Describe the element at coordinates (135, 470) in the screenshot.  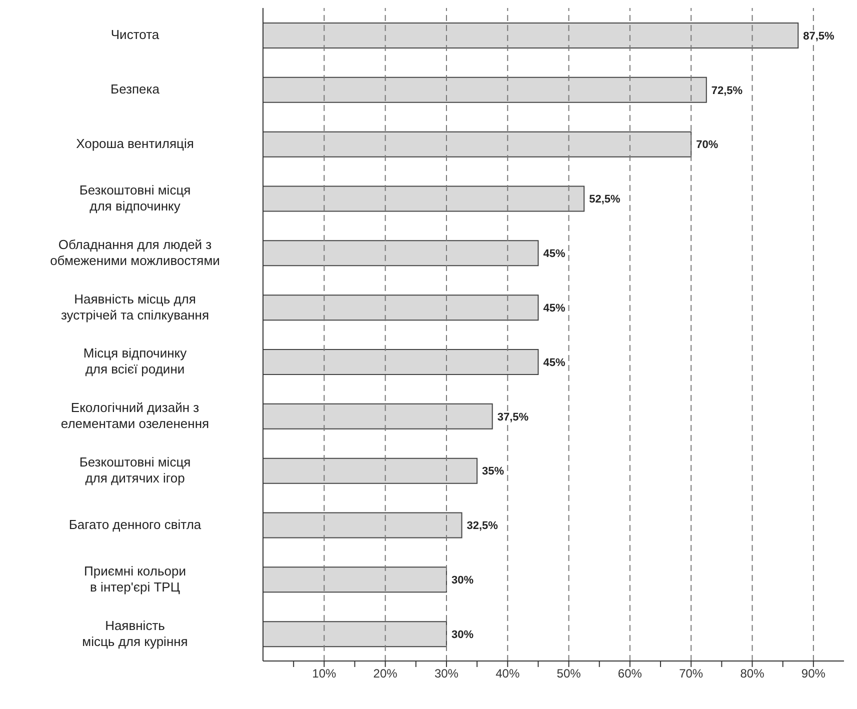
I see `y-tick-label: Безкоштовні місця для дитячих ігор` at that location.